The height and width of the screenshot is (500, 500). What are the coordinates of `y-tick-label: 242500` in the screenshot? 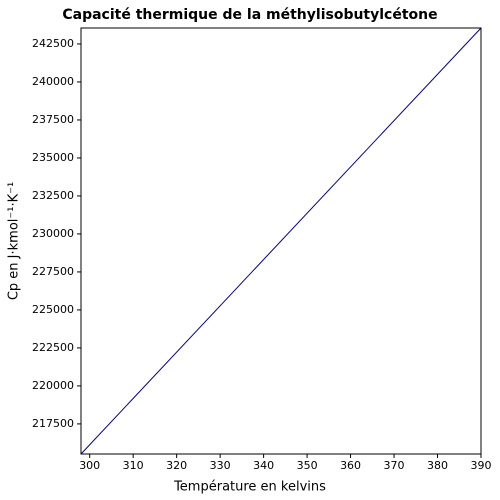 It's located at (53, 43).